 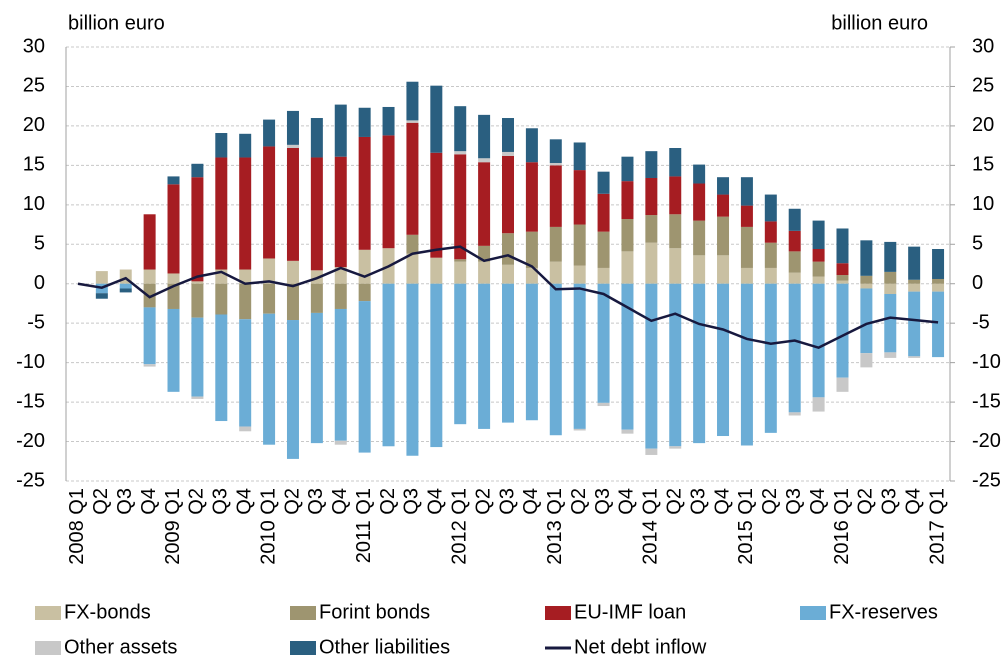 What do you see at coordinates (268, 526) in the screenshot?
I see `x-tick-label: 2010 Q1` at bounding box center [268, 526].